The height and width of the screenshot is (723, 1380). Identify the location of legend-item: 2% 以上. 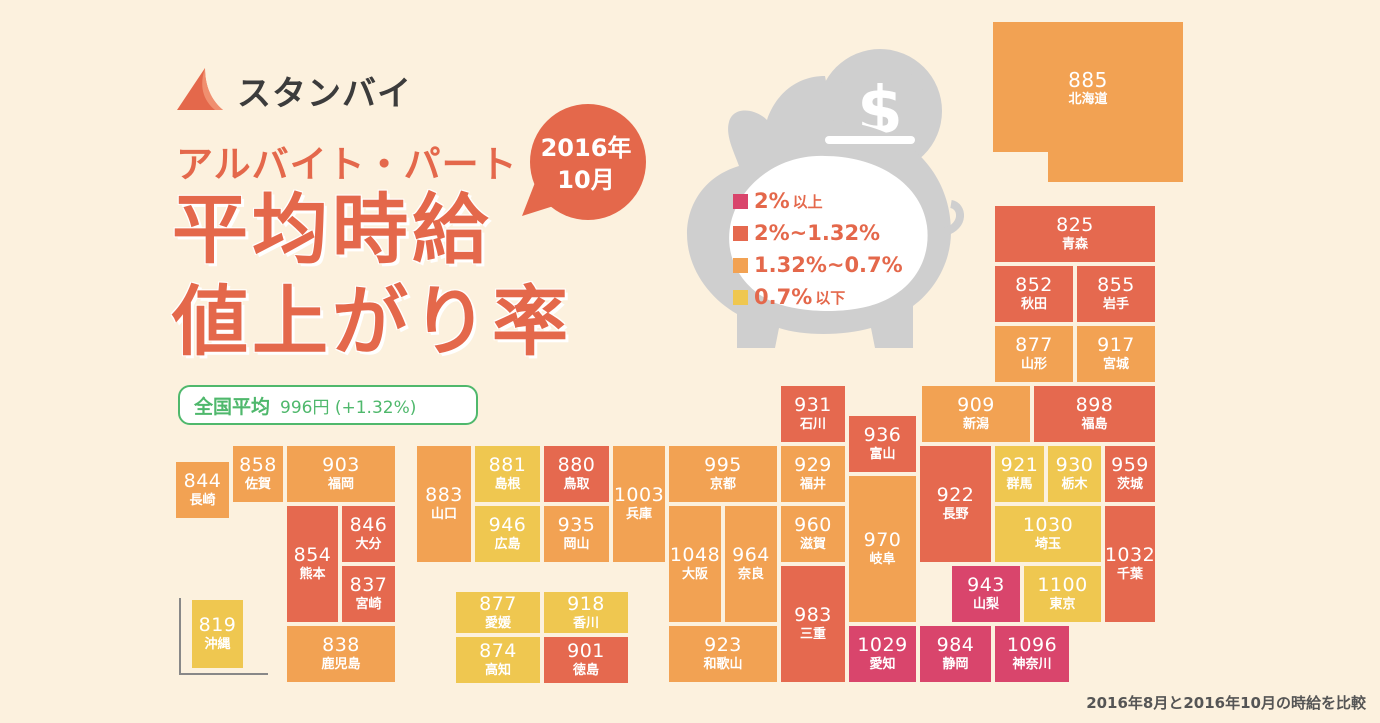
(778, 201).